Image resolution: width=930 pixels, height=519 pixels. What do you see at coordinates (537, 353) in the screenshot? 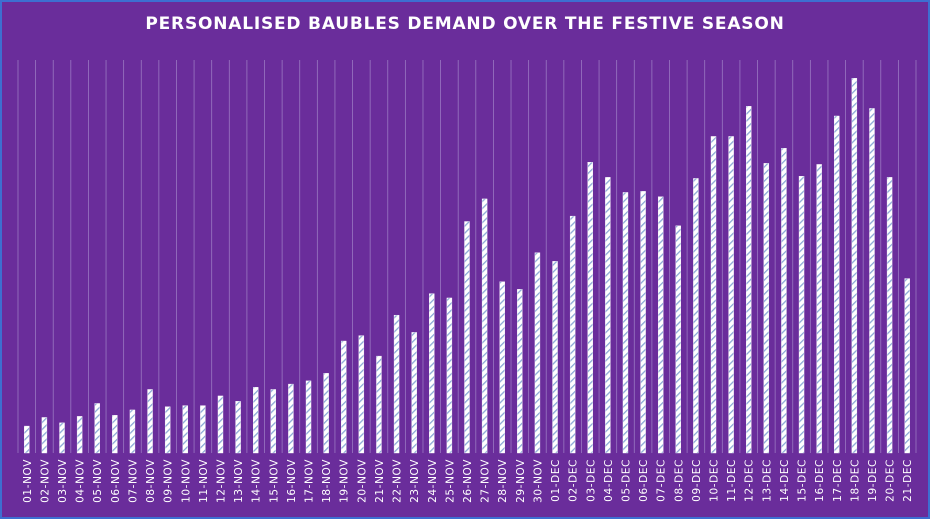
I see `bar-30-nov` at bounding box center [537, 353].